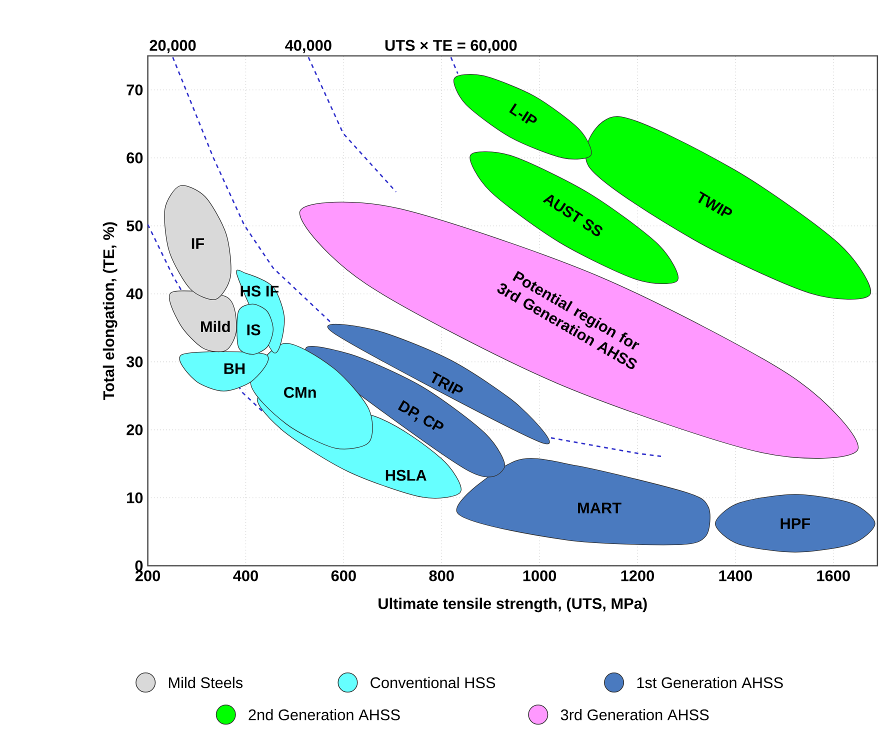 This screenshot has width=889, height=729. What do you see at coordinates (135, 498) in the screenshot?
I see `y-tick-label: 10` at bounding box center [135, 498].